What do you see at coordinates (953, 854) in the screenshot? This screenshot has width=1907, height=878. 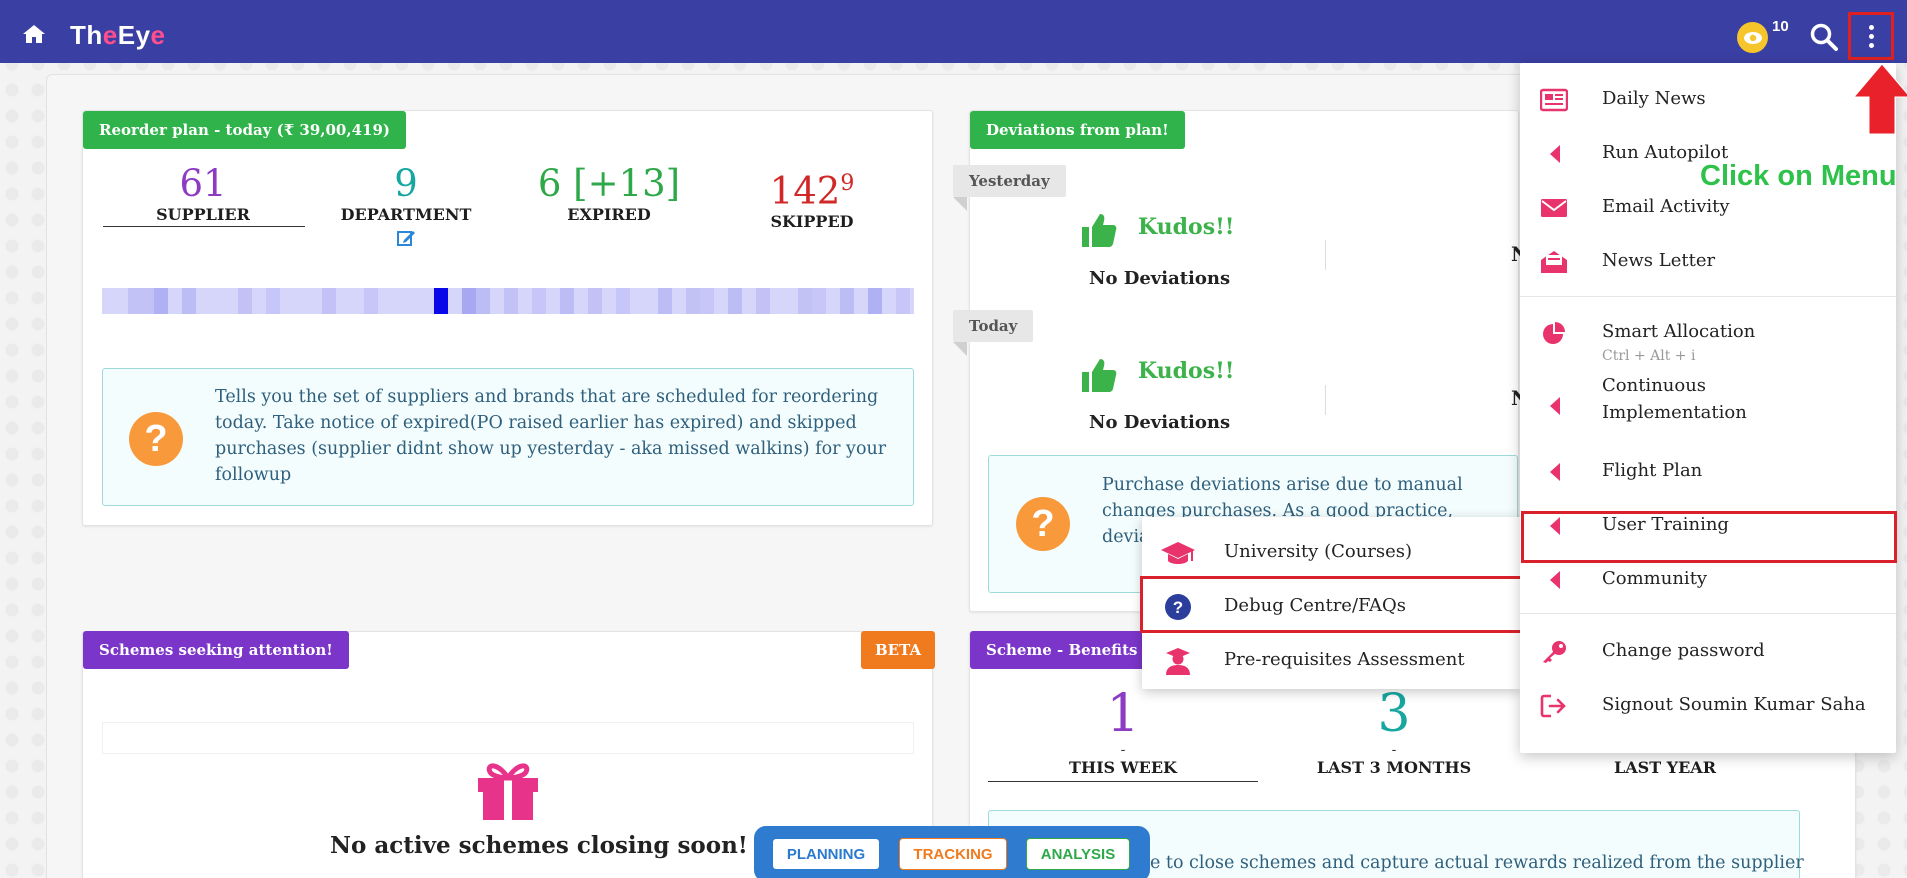 I see `tracking-button: TRACKING` at bounding box center [953, 854].